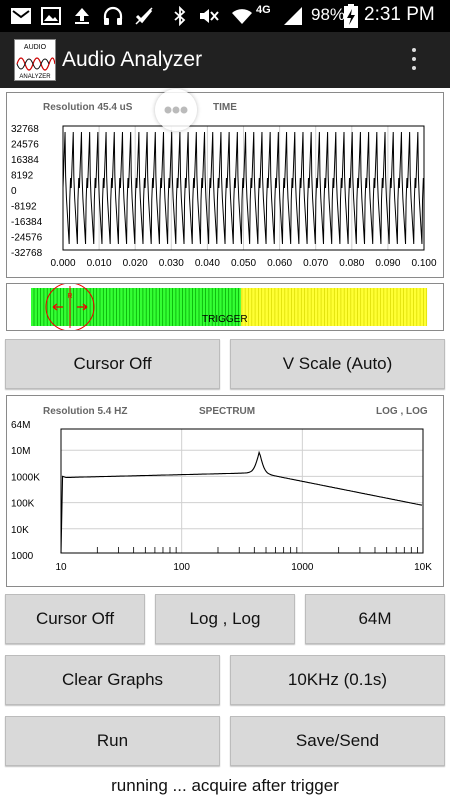  I want to click on mute-icon, so click(209, 16).